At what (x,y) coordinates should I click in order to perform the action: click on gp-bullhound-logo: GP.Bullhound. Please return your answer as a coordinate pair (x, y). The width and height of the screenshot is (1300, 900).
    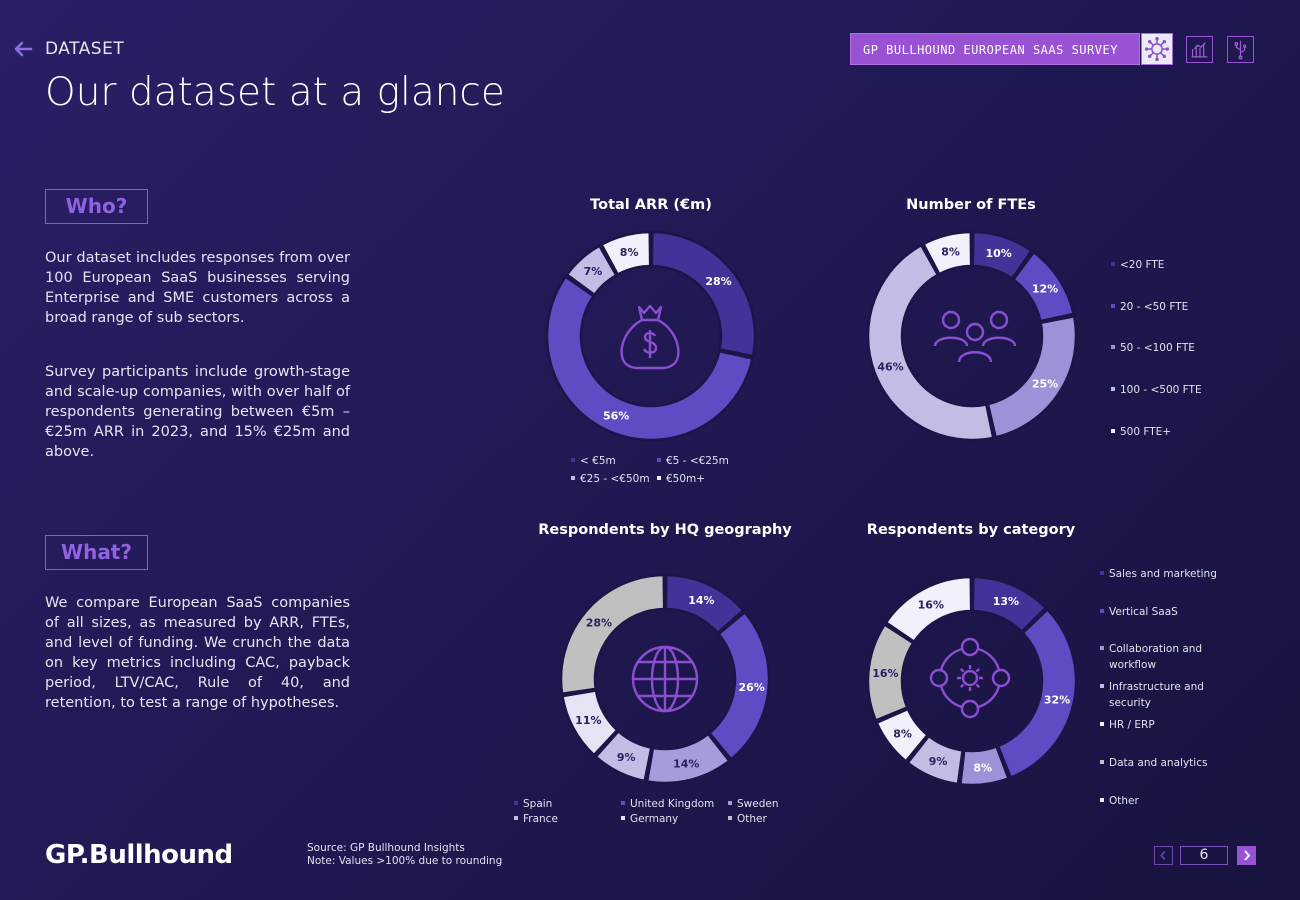
    Looking at the image, I should click on (139, 855).